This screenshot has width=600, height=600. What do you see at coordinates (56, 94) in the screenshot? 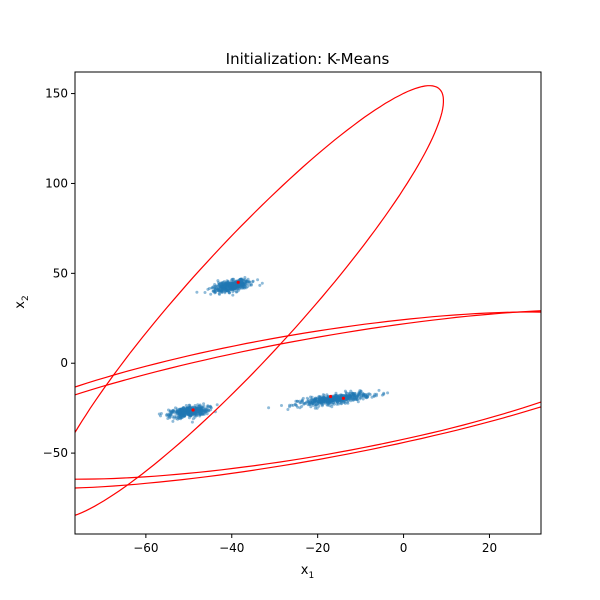
I see `y-tick-label: 150` at bounding box center [56, 94].